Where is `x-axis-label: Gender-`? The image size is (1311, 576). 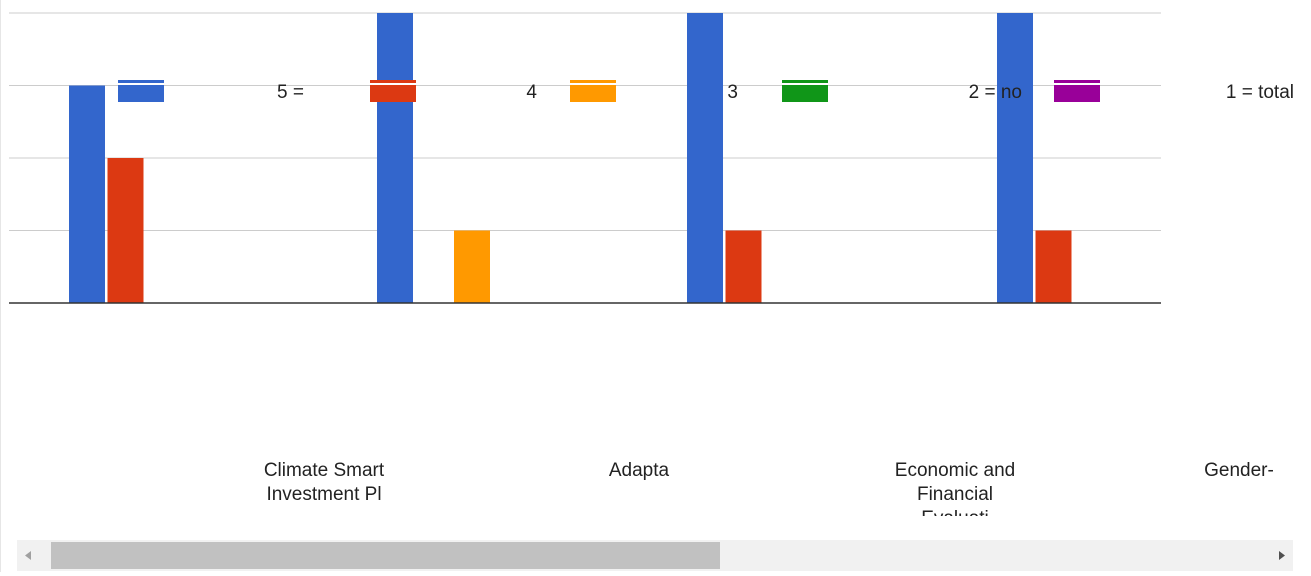 x-axis-label: Gender- is located at coordinates (1239, 470).